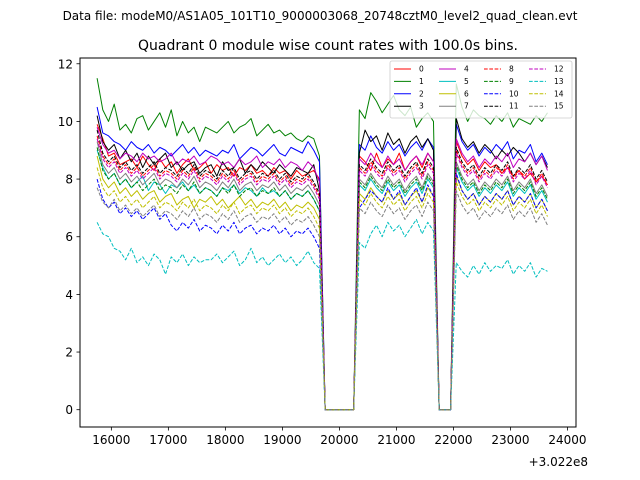 The image size is (640, 480). What do you see at coordinates (481, 89) in the screenshot?
I see `legend-box` at bounding box center [481, 89].